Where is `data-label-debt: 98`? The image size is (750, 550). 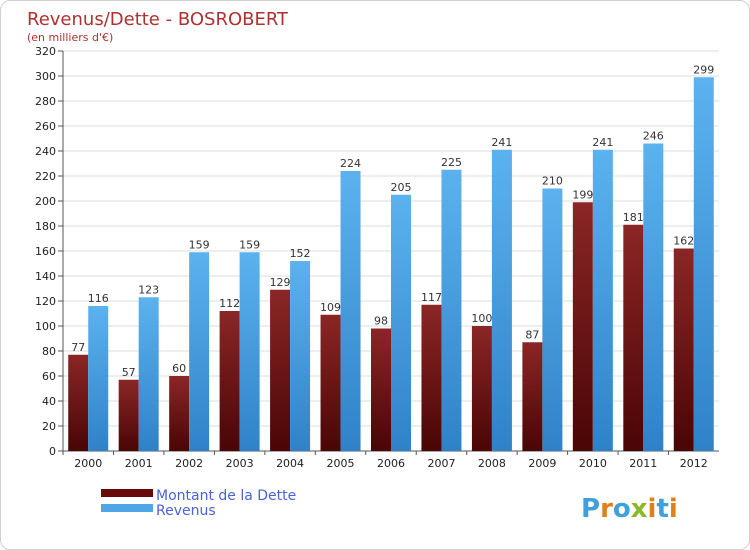 data-label-debt: 98 is located at coordinates (381, 321).